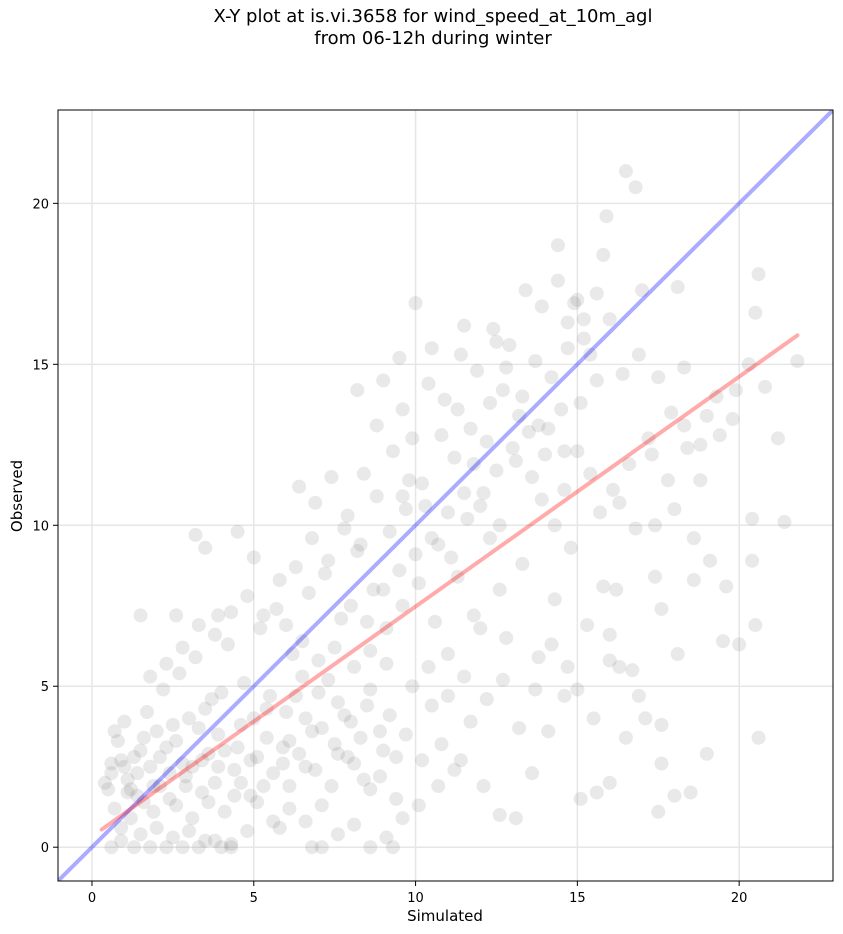 Image resolution: width=843 pixels, height=934 pixels. I want to click on chart-title-line-2: from 06-12h during winter, so click(433, 38).